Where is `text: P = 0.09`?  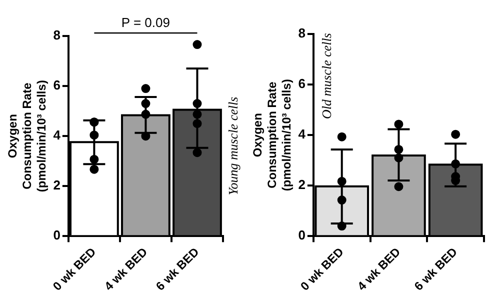 text: P = 0.09 is located at coordinates (145, 22).